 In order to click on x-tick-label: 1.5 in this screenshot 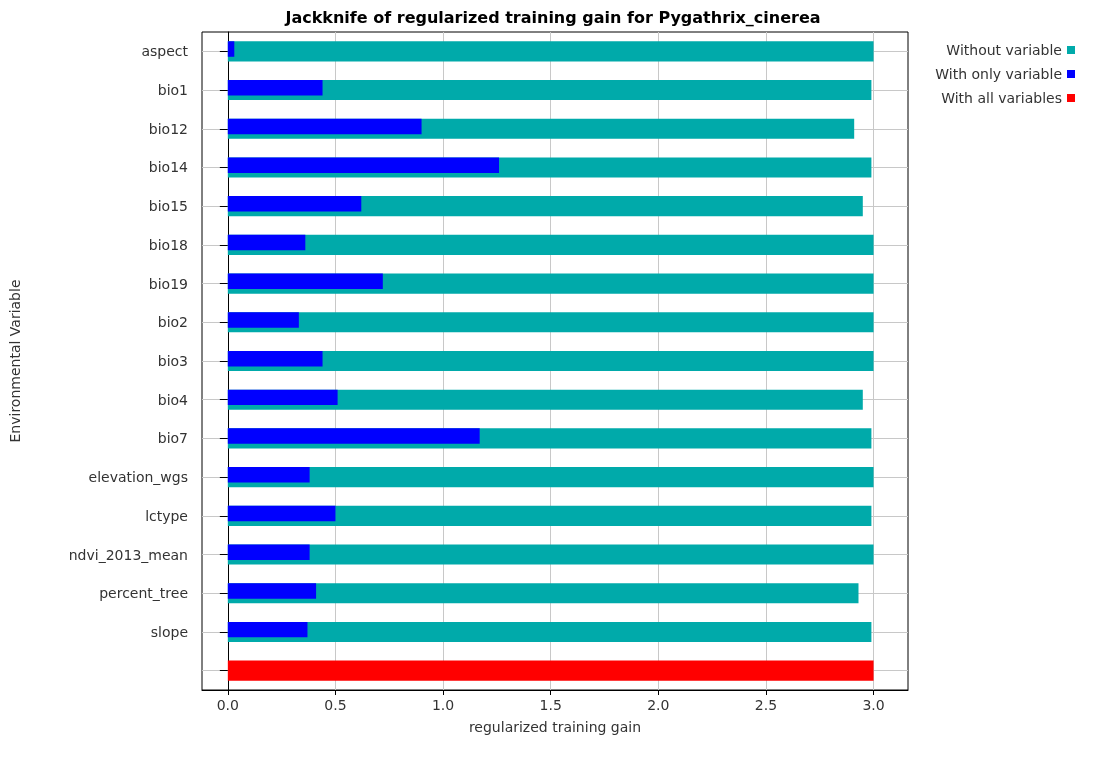, I will do `click(550, 705)`.